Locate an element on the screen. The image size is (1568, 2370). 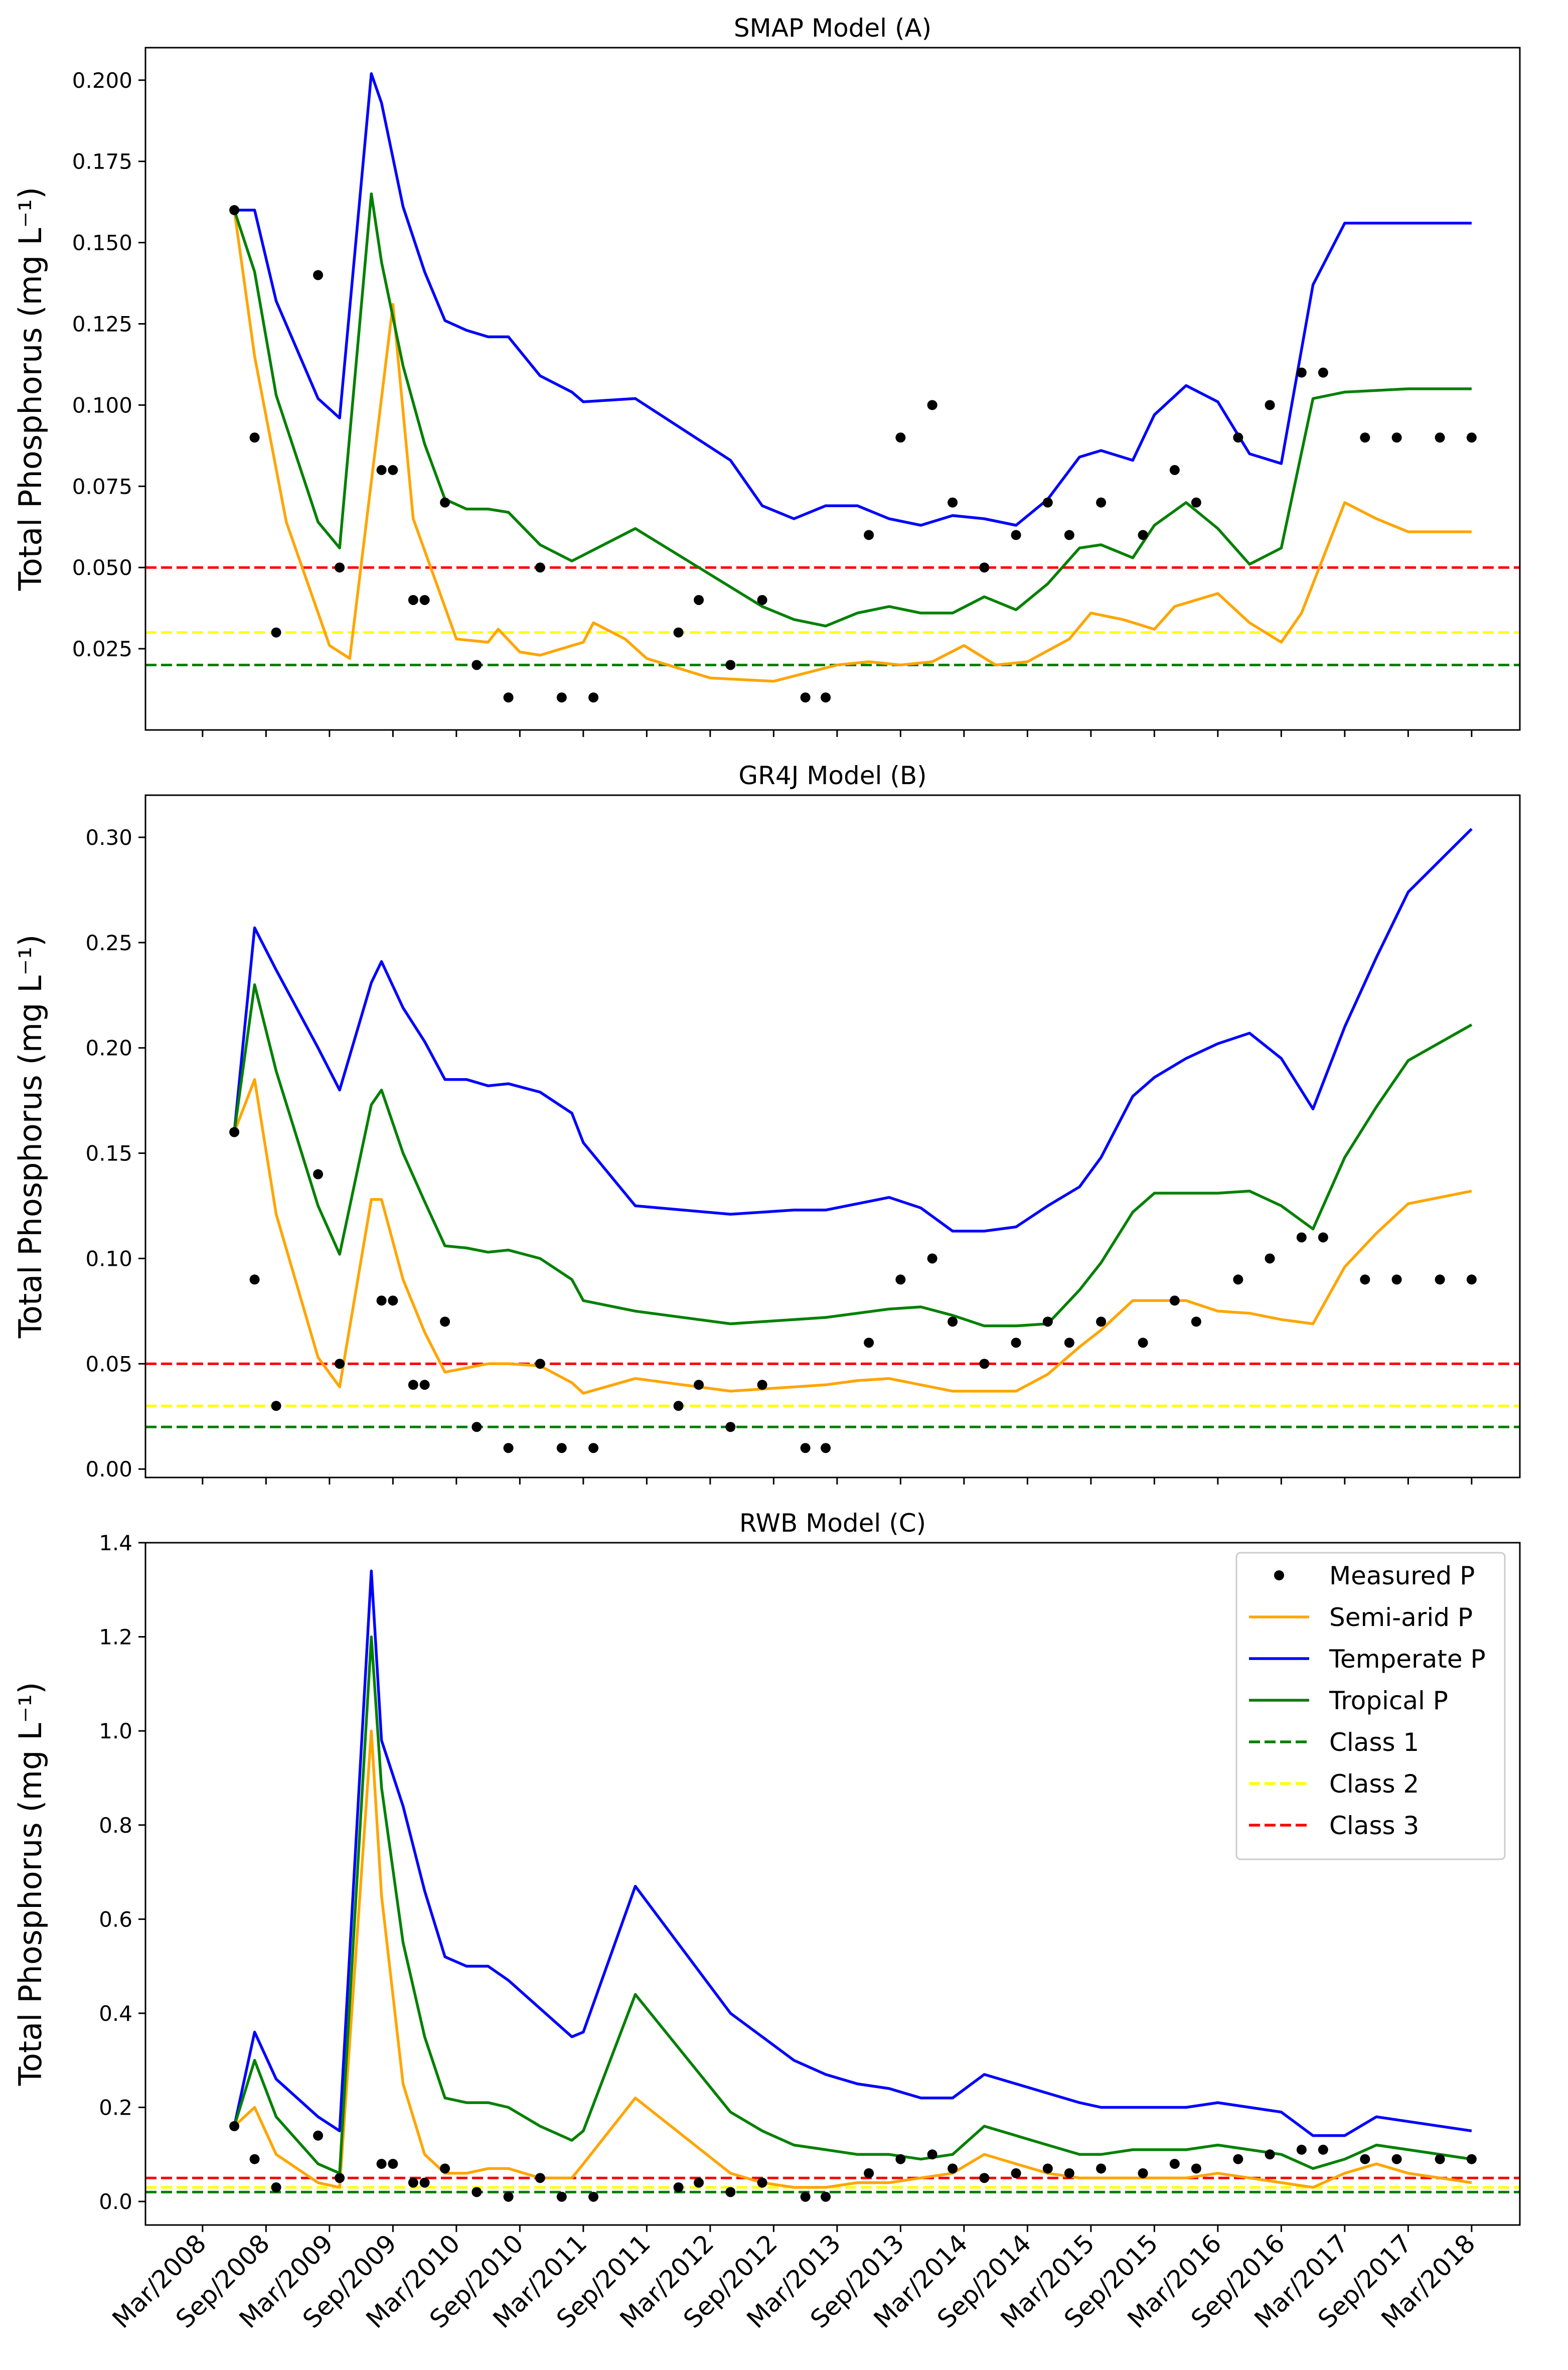
y-tick-label: 0.200 is located at coordinates (102, 81).